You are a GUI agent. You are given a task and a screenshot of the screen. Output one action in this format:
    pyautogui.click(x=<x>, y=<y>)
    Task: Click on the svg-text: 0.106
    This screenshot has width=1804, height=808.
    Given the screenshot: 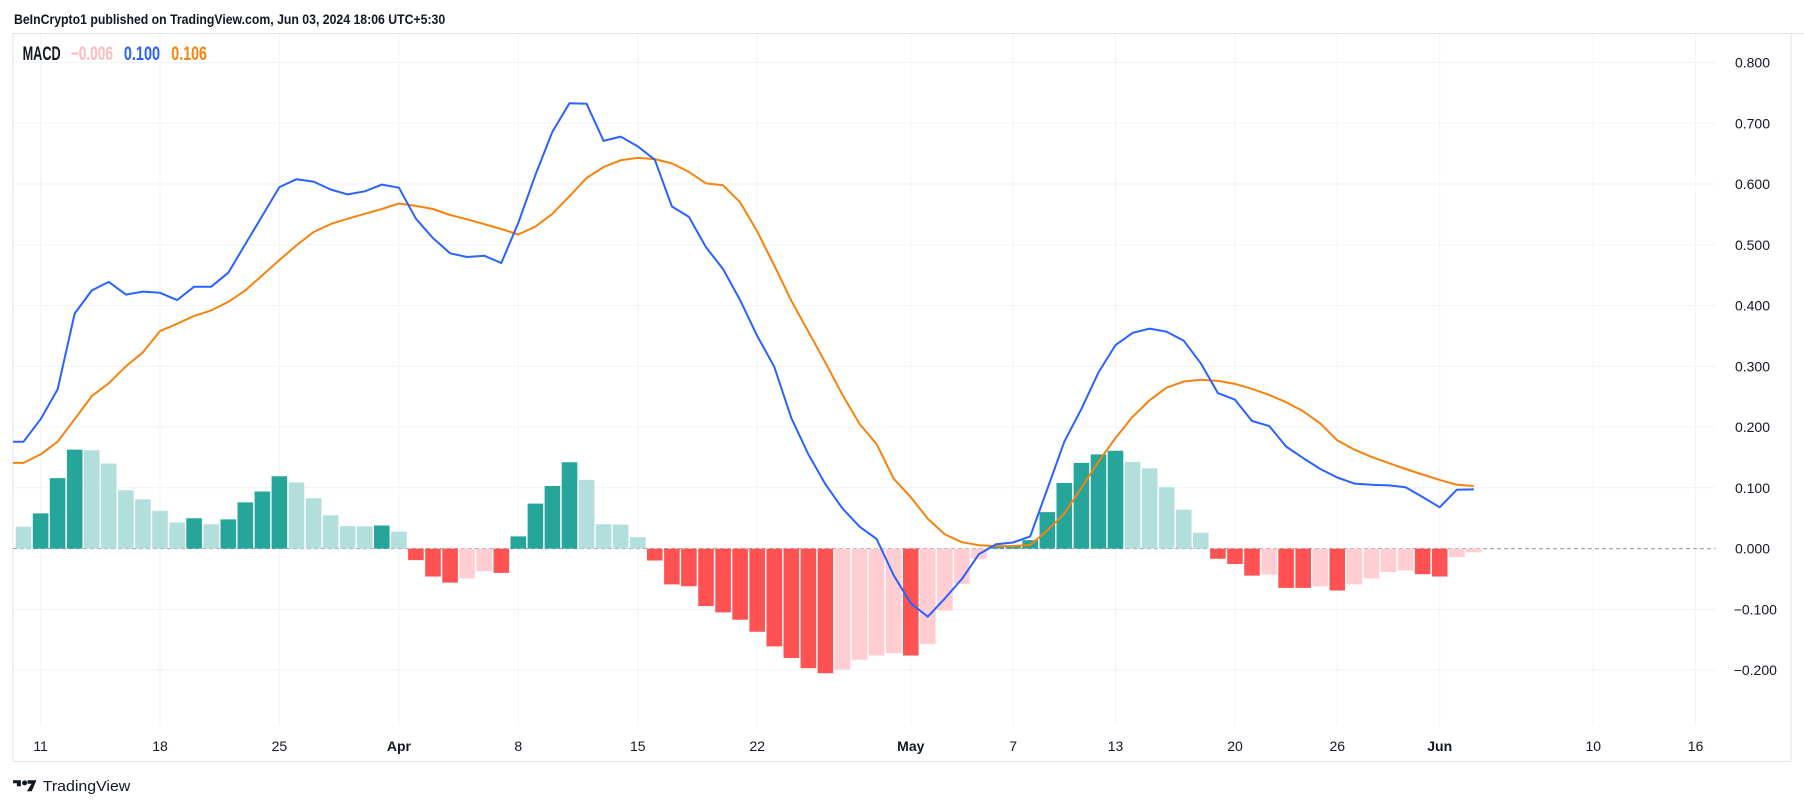 What is the action you would take?
    pyautogui.click(x=189, y=53)
    